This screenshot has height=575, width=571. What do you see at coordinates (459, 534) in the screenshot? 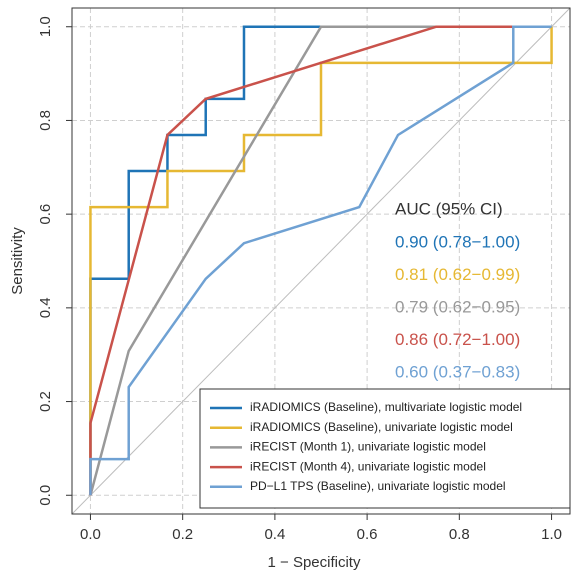
I see `x-tick-label: 0.8` at bounding box center [459, 534].